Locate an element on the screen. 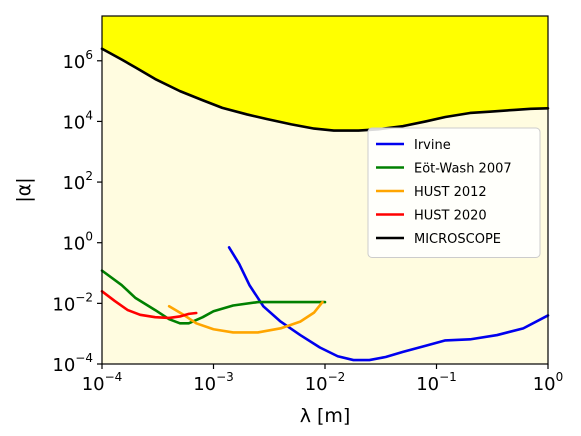 The image size is (581, 436). legend-label: MICROSCOPE is located at coordinates (457, 239).